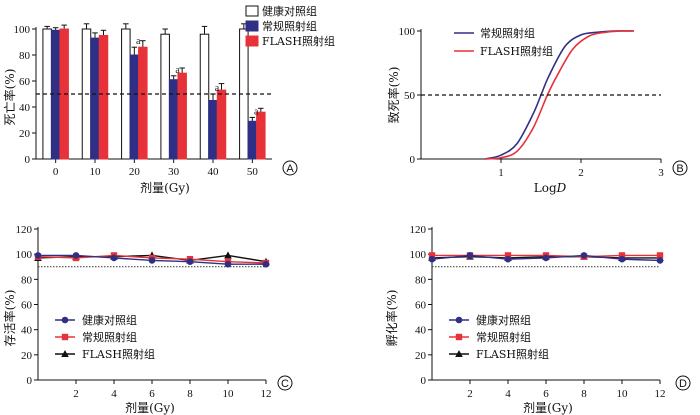 The image size is (700, 415). I want to click on x-tick-label: 30, so click(174, 172).